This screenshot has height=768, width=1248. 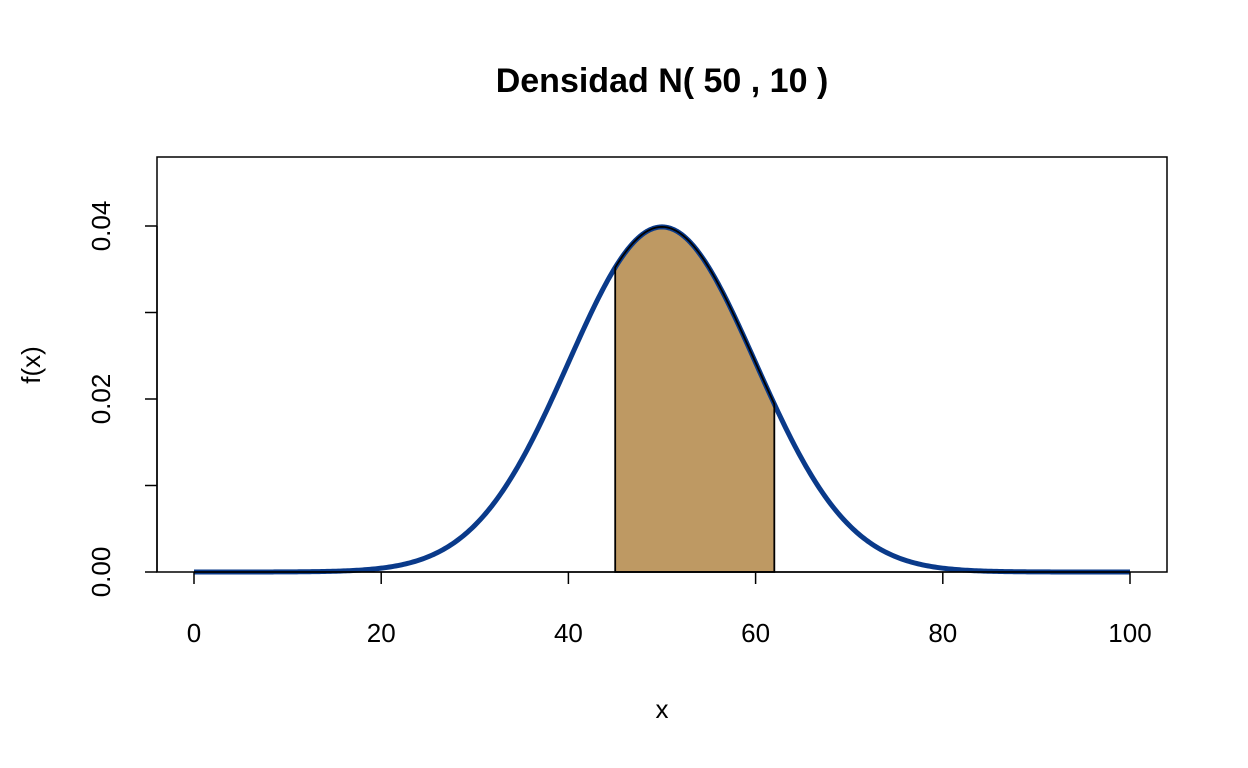 What do you see at coordinates (381, 633) in the screenshot?
I see `x-tick-label: 20` at bounding box center [381, 633].